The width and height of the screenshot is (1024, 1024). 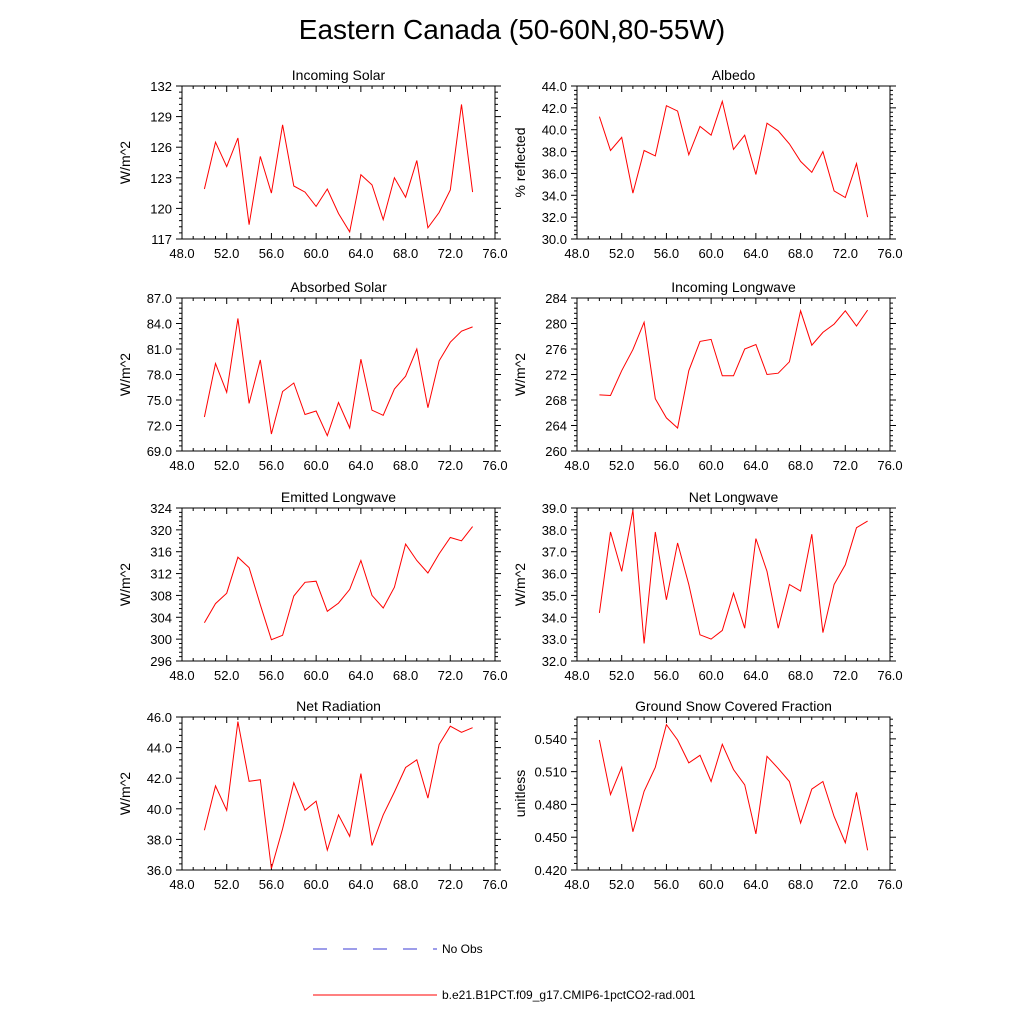 What do you see at coordinates (161, 178) in the screenshot?
I see `y-tick-label: 123` at bounding box center [161, 178].